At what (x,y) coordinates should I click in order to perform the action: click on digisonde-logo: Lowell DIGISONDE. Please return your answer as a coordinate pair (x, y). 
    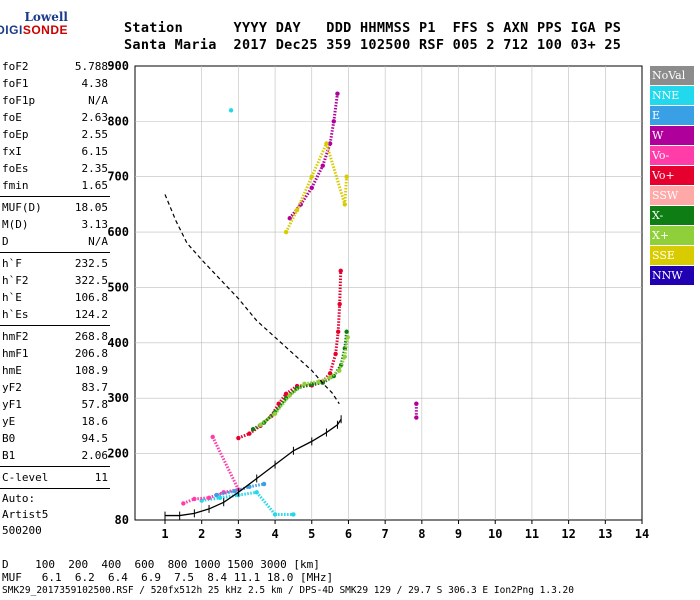
    Looking at the image, I should click on (34, 25).